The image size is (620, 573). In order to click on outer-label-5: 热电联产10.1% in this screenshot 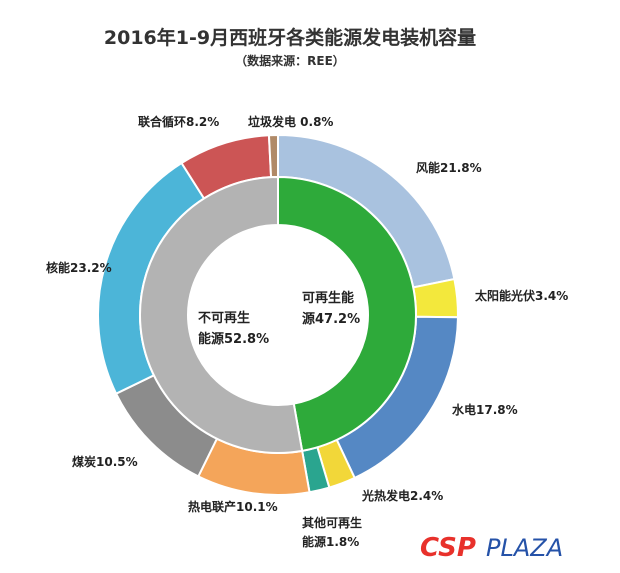, I will do `click(233, 506)`.